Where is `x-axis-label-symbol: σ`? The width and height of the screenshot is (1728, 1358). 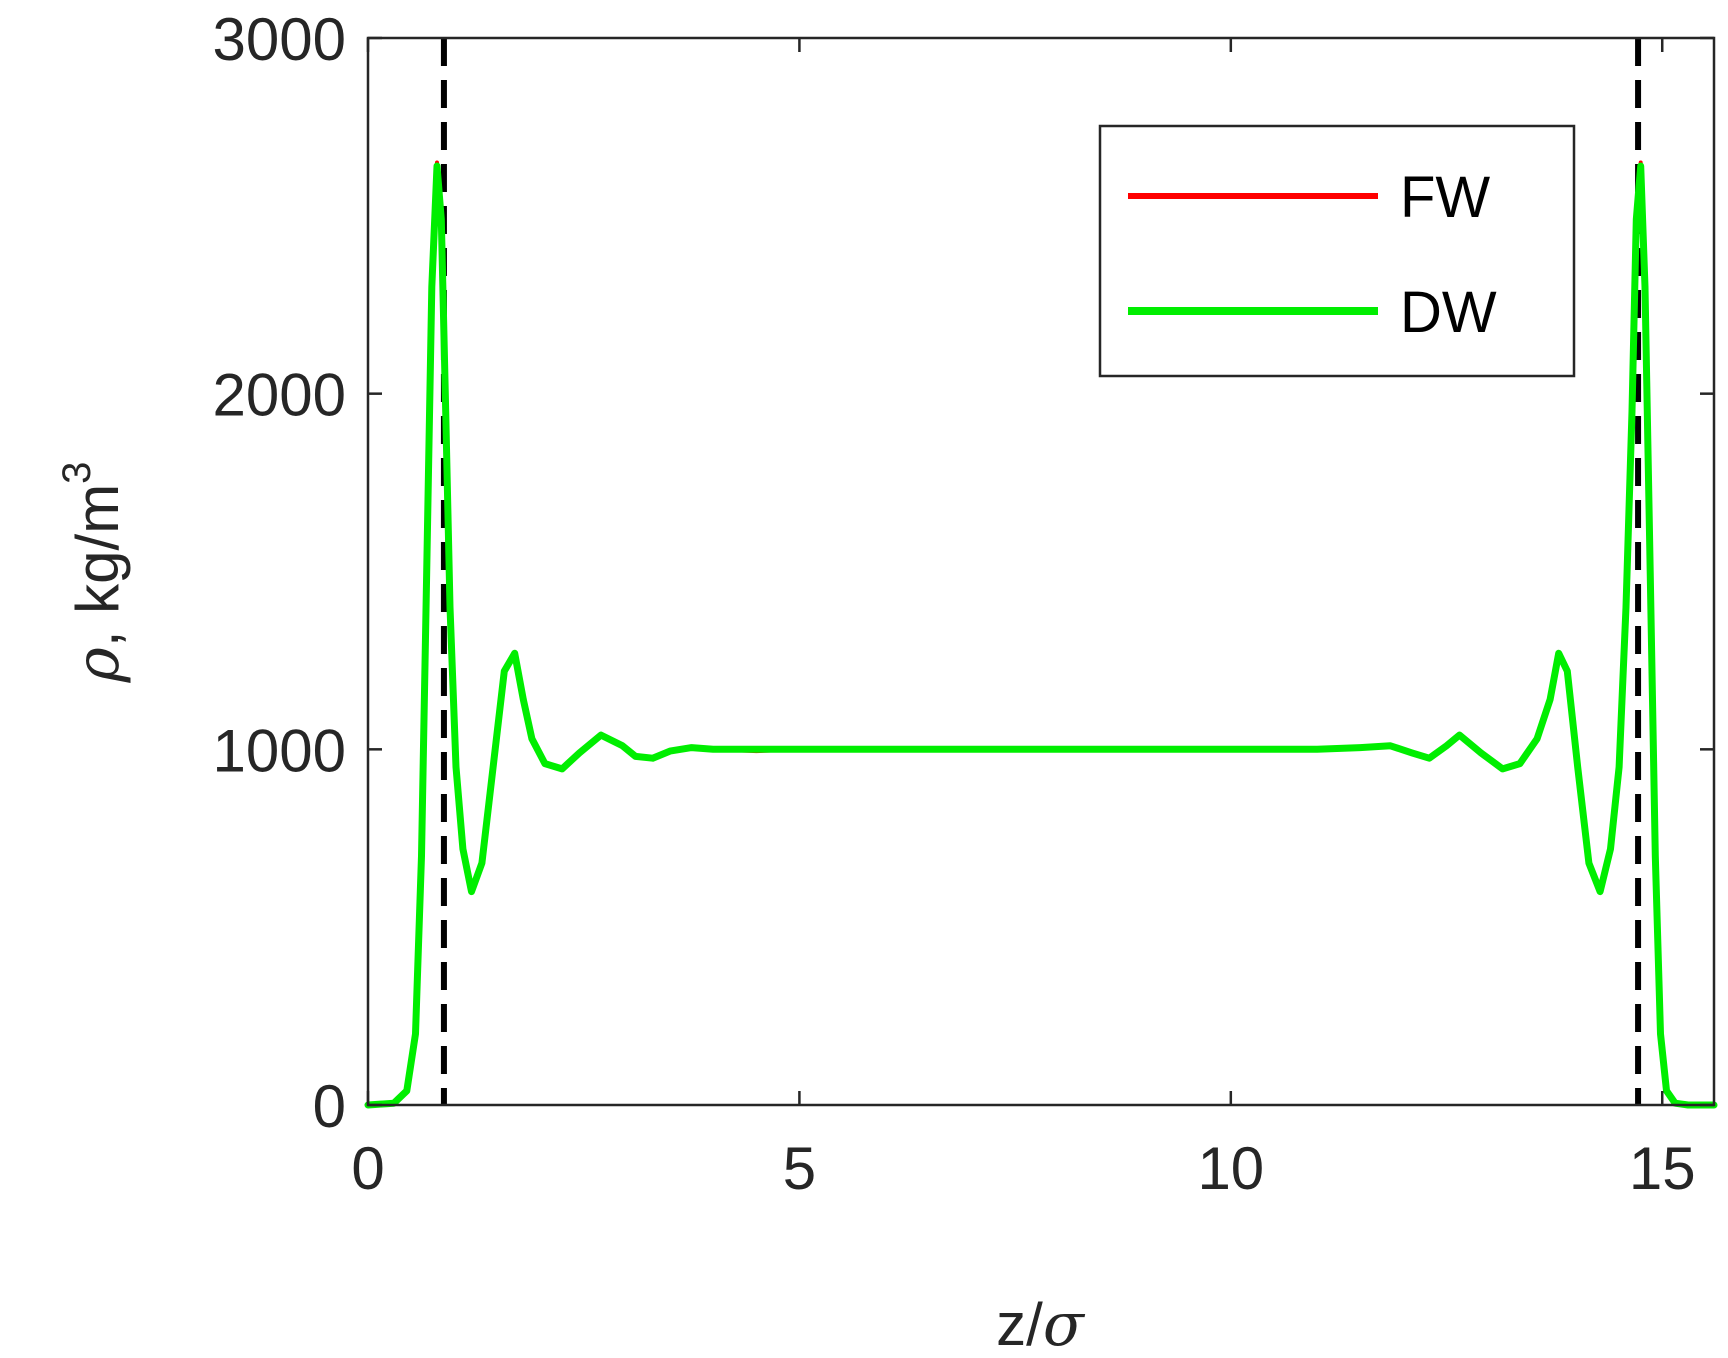
x-axis-label-symbol: σ is located at coordinates (1064, 1324).